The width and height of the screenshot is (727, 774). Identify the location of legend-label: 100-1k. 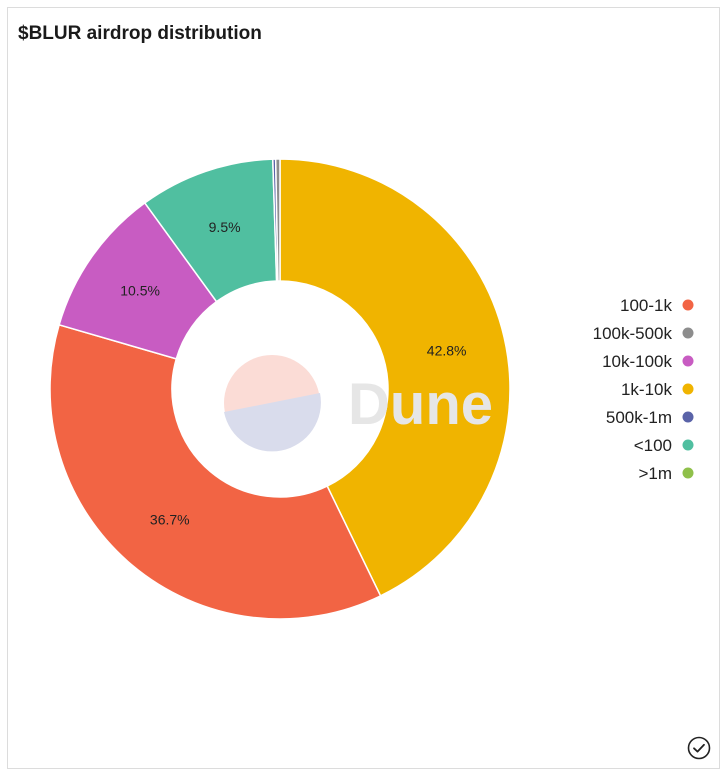
(646, 305).